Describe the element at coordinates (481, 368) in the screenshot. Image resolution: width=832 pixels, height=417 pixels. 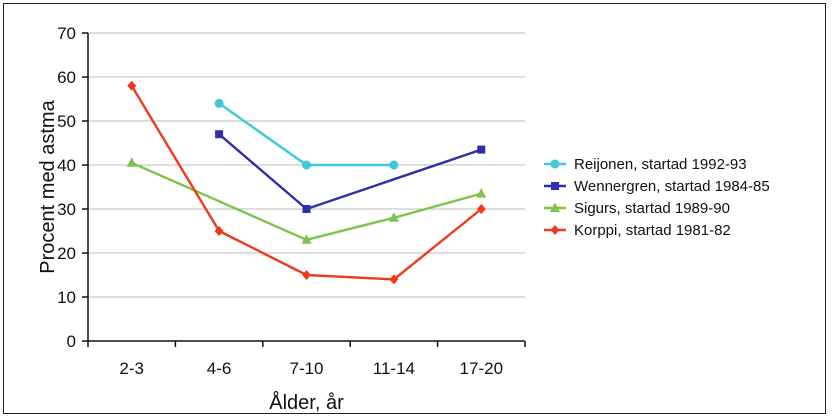
I see `x-tick-label: 17-20` at that location.